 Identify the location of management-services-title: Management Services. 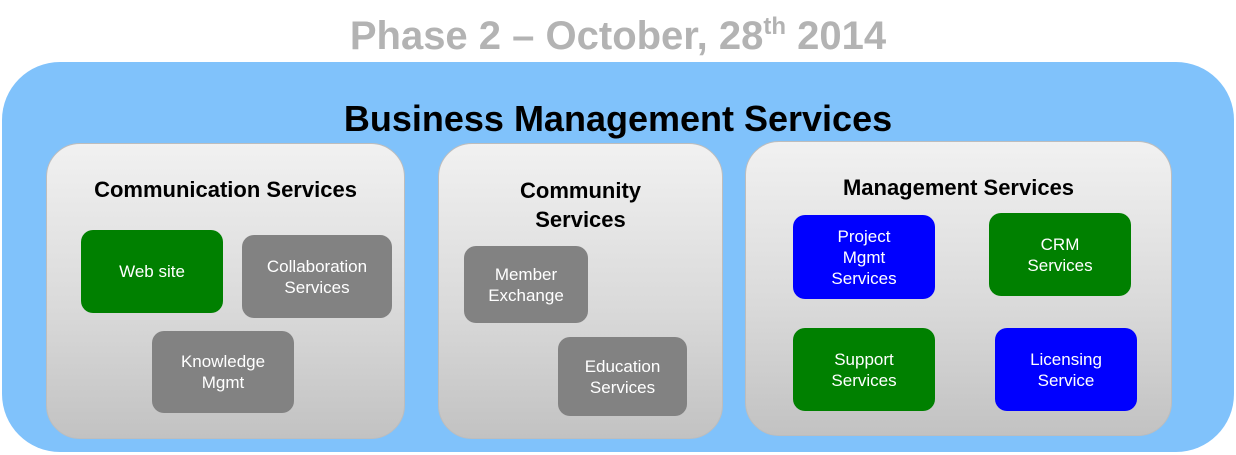
(958, 187).